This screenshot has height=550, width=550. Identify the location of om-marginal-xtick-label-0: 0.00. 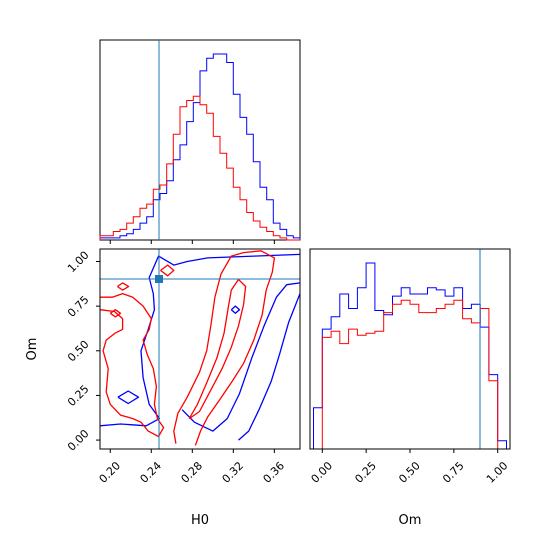
(322, 472).